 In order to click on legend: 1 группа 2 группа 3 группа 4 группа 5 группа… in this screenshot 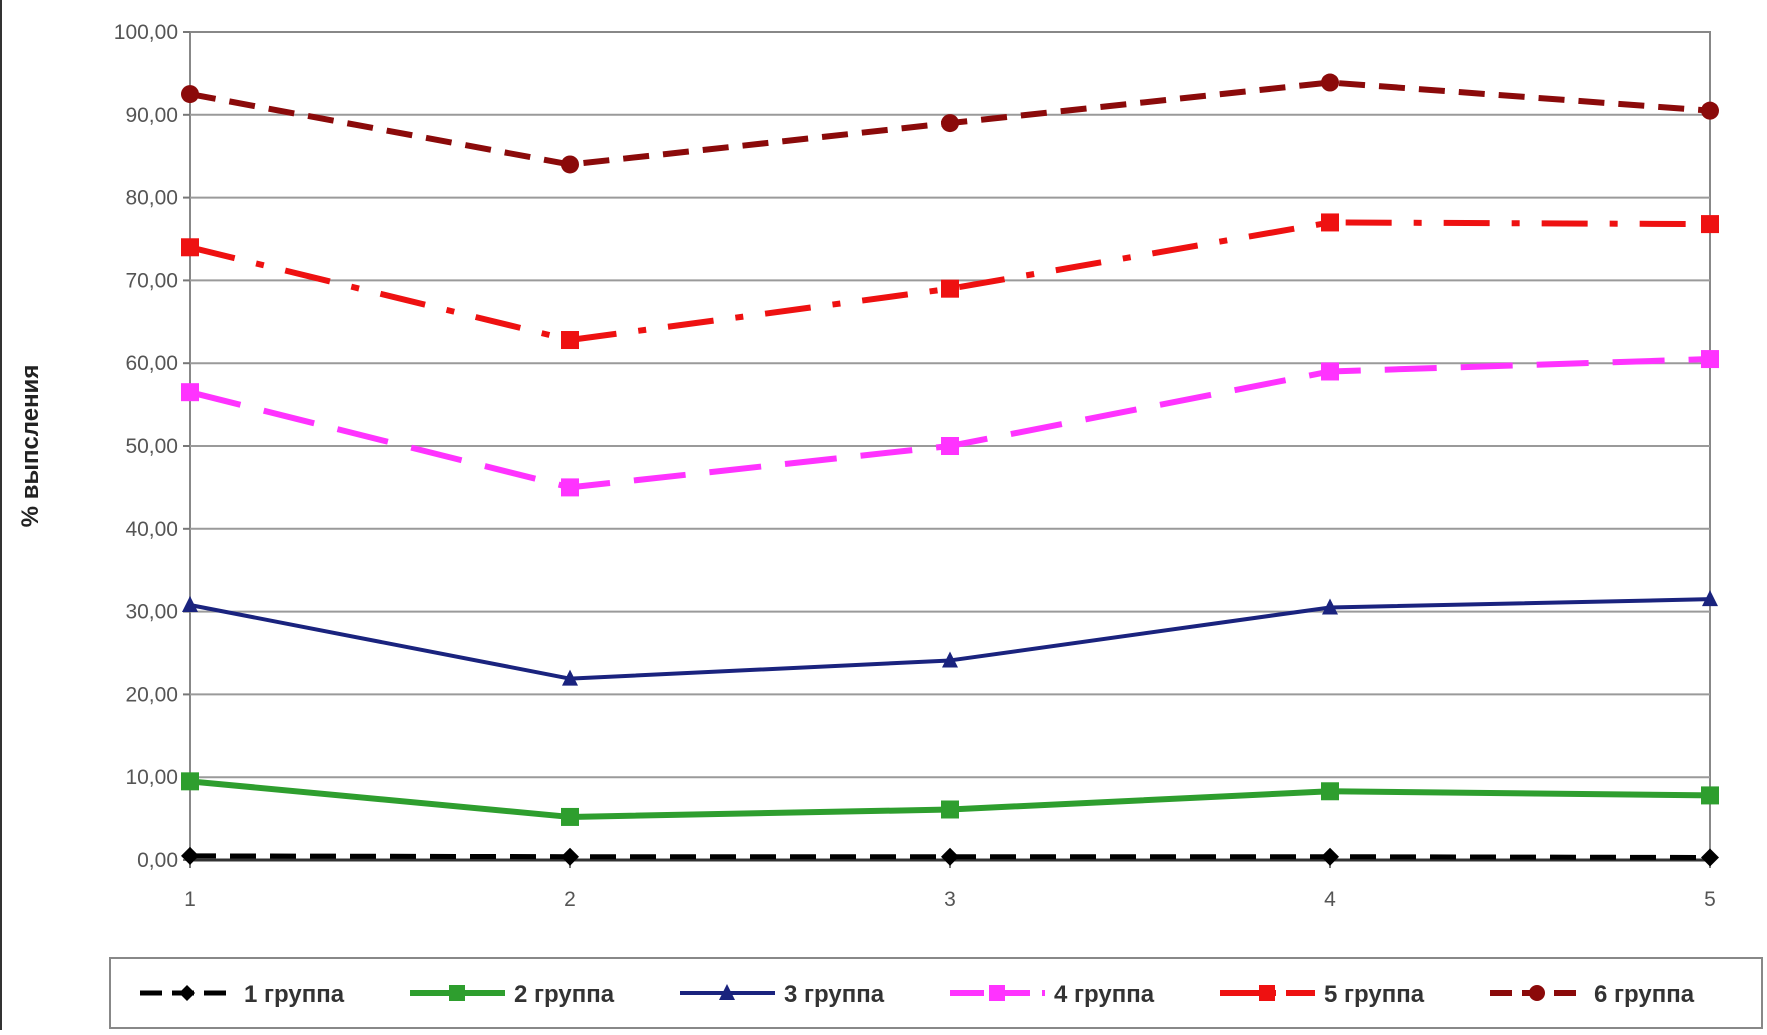, I will do `click(917, 994)`.